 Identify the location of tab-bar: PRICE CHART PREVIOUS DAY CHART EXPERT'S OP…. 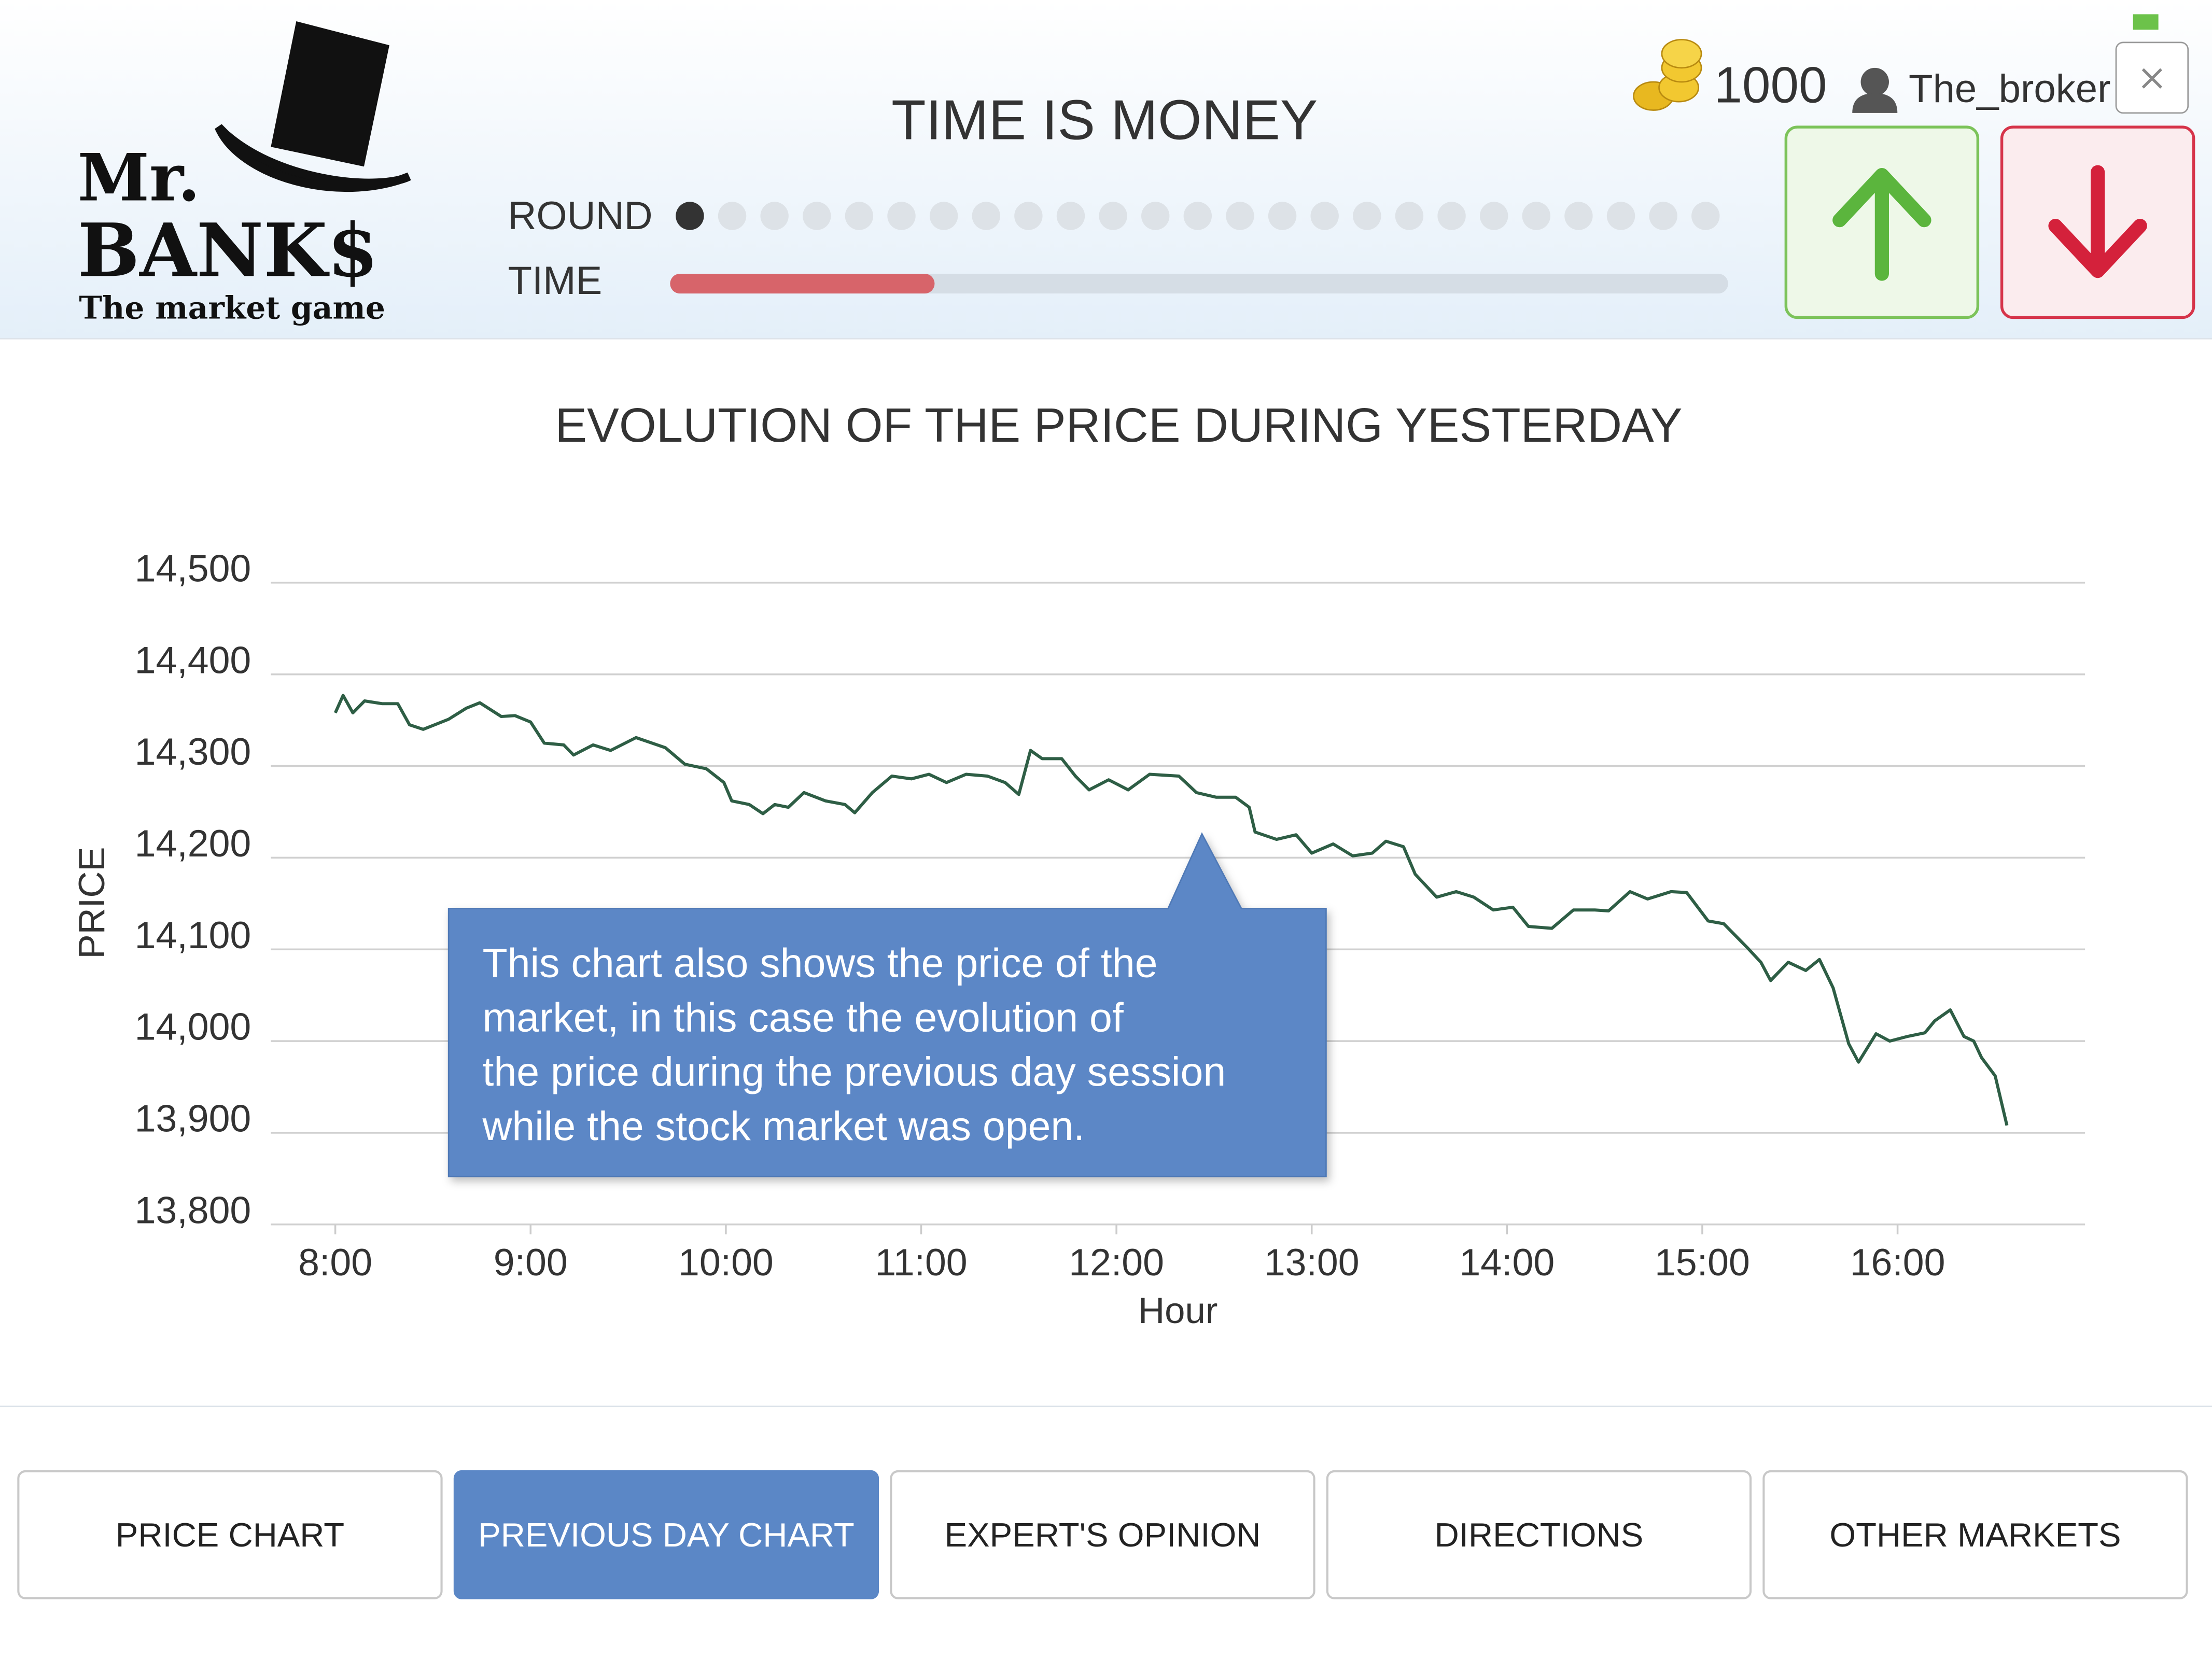
(1102, 1535).